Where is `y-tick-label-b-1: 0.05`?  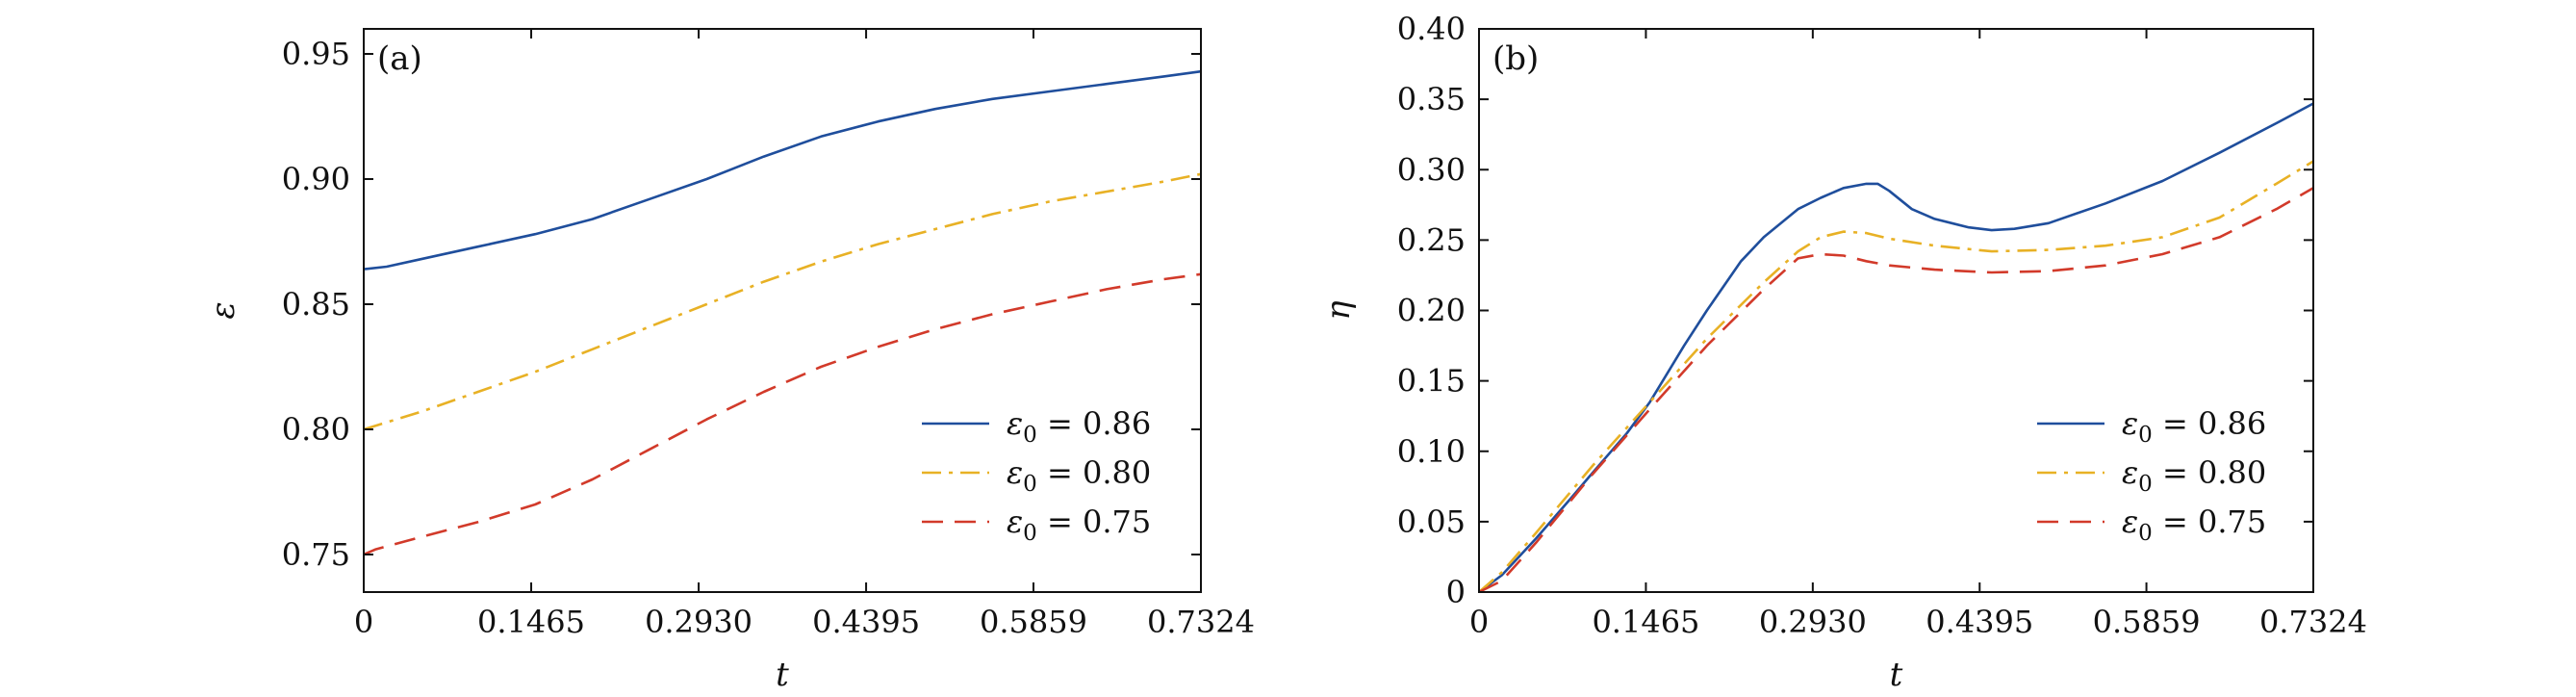
y-tick-label-b-1: 0.05 is located at coordinates (1431, 521).